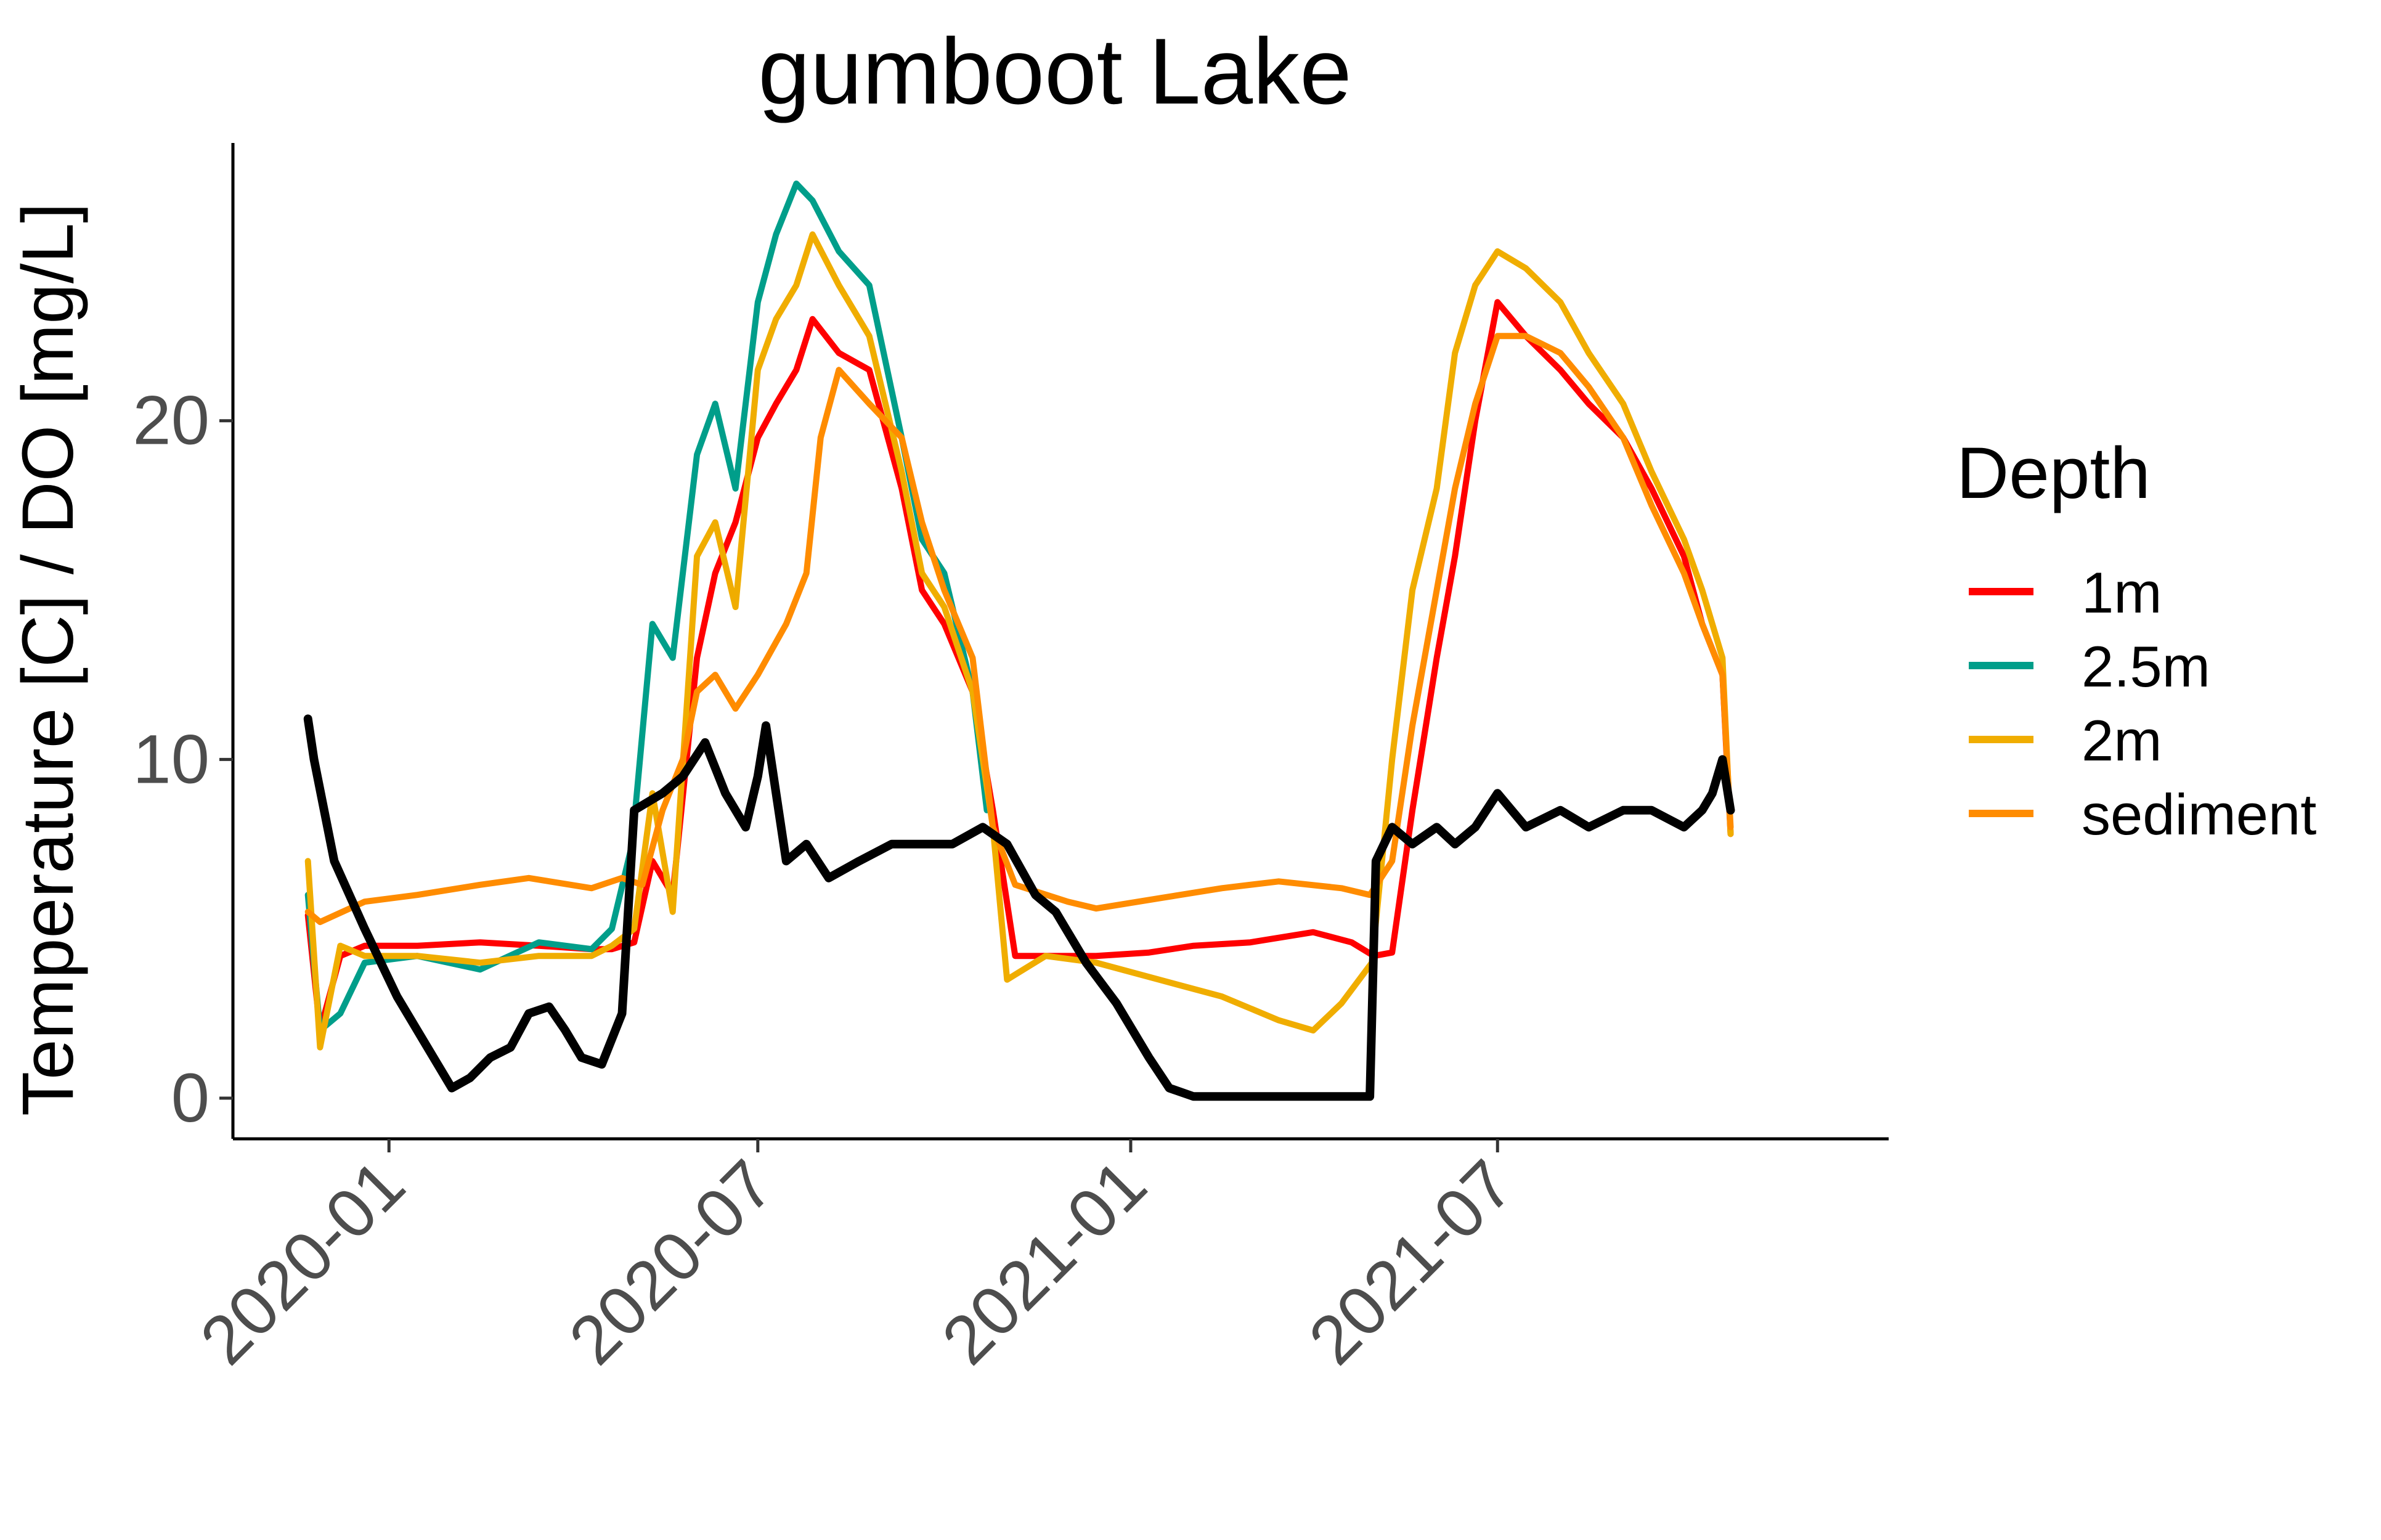 This screenshot has height=1540, width=2381. I want to click on legend-label-sediment: sediment, so click(2199, 815).